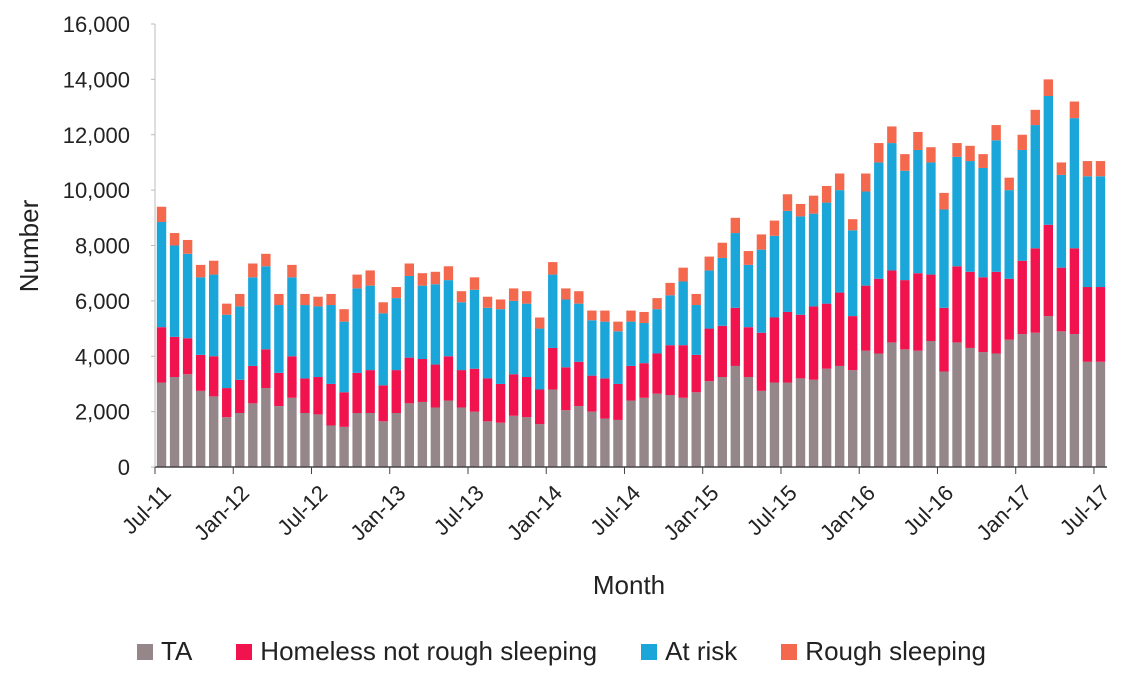 The height and width of the screenshot is (693, 1123). I want to click on x-tick-label: Jul-14, so click(615, 510).